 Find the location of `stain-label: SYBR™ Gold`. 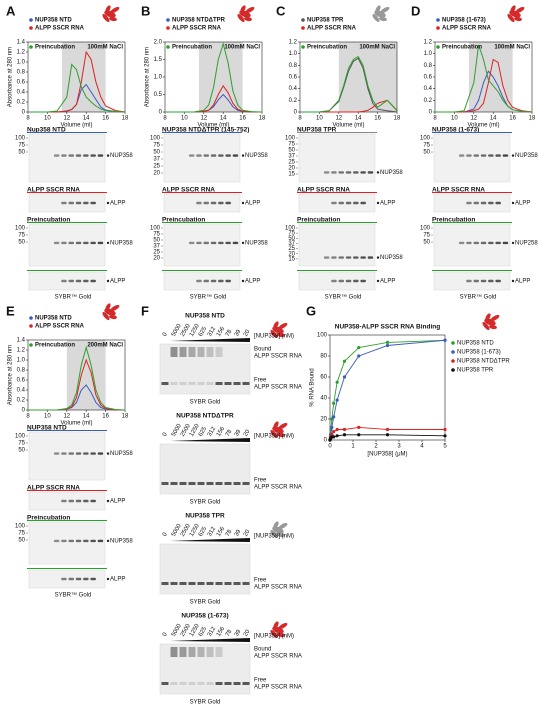

stain-label: SYBR™ Gold is located at coordinates (478, 297).